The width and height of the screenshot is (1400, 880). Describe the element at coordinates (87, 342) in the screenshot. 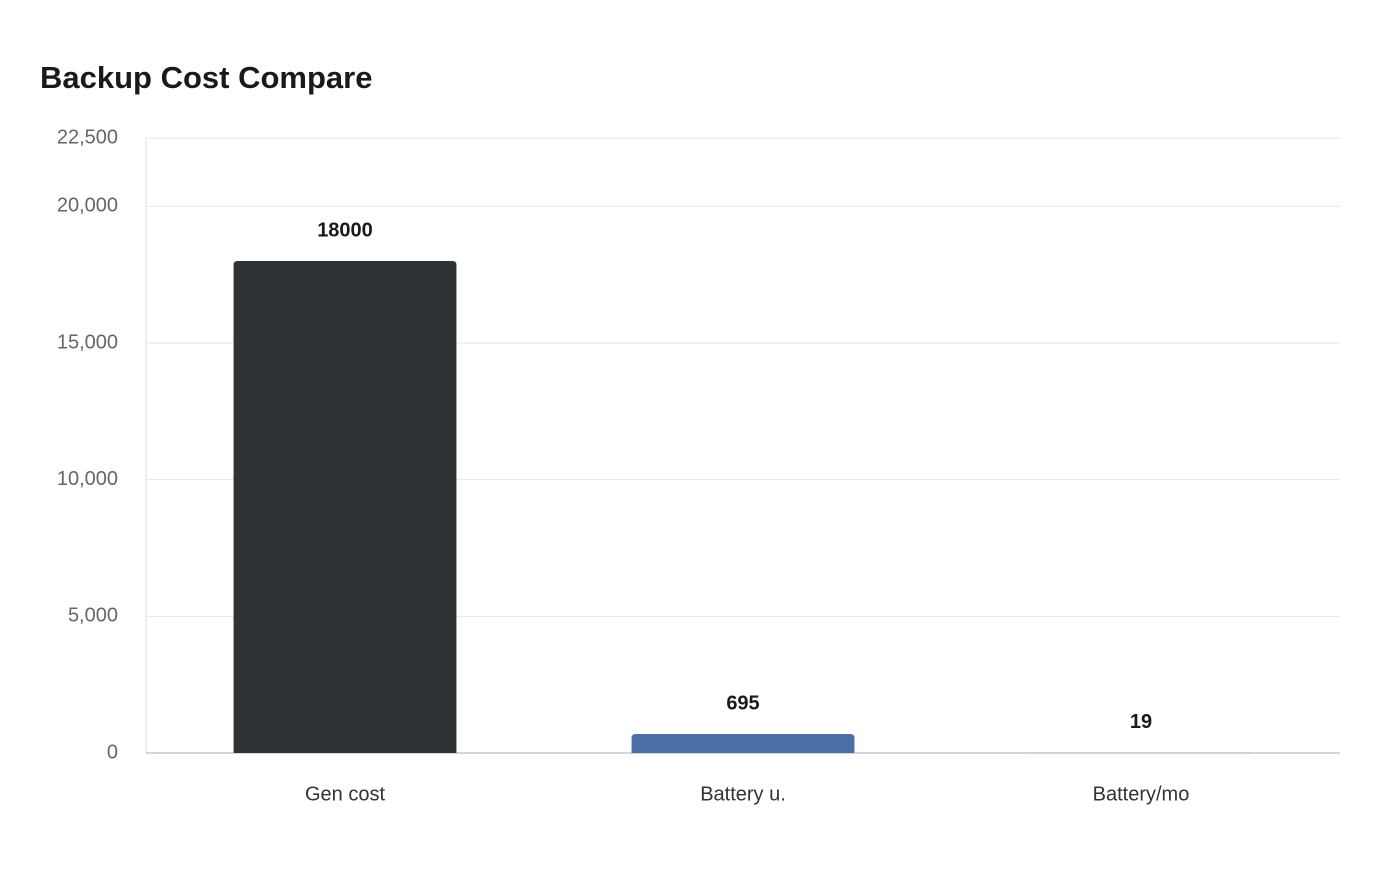

I see `y-tick-label: 15,000` at that location.